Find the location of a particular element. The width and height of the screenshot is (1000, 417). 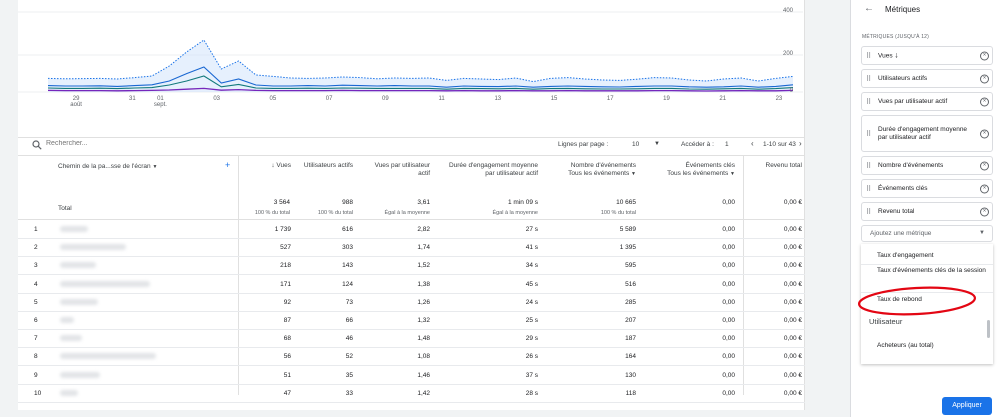

table-cell: 1 395 is located at coordinates (627, 248).